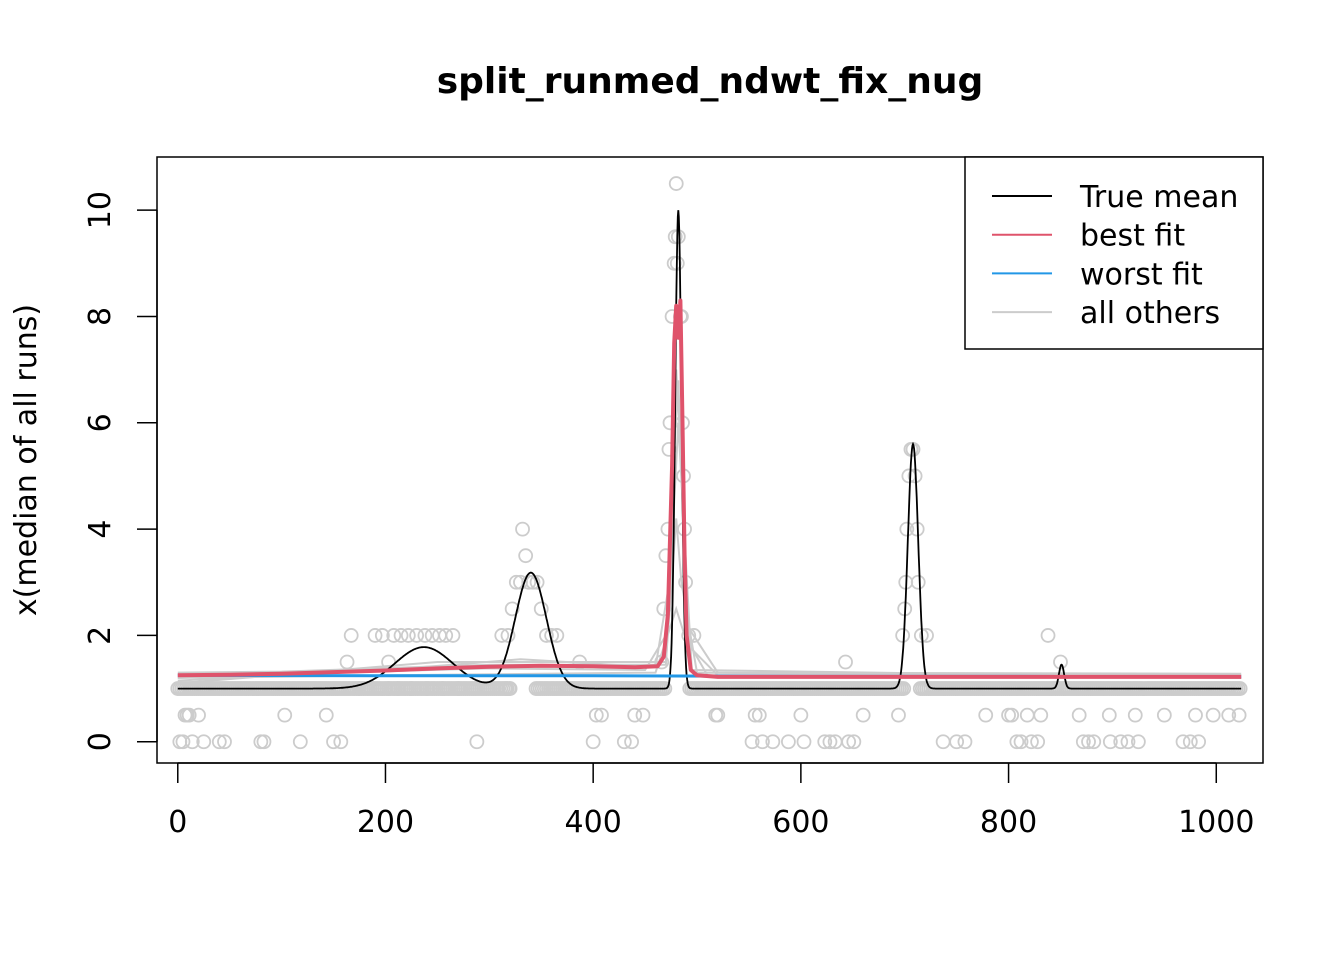 The height and width of the screenshot is (960, 1344). I want to click on other-fit-line, so click(709, 601).